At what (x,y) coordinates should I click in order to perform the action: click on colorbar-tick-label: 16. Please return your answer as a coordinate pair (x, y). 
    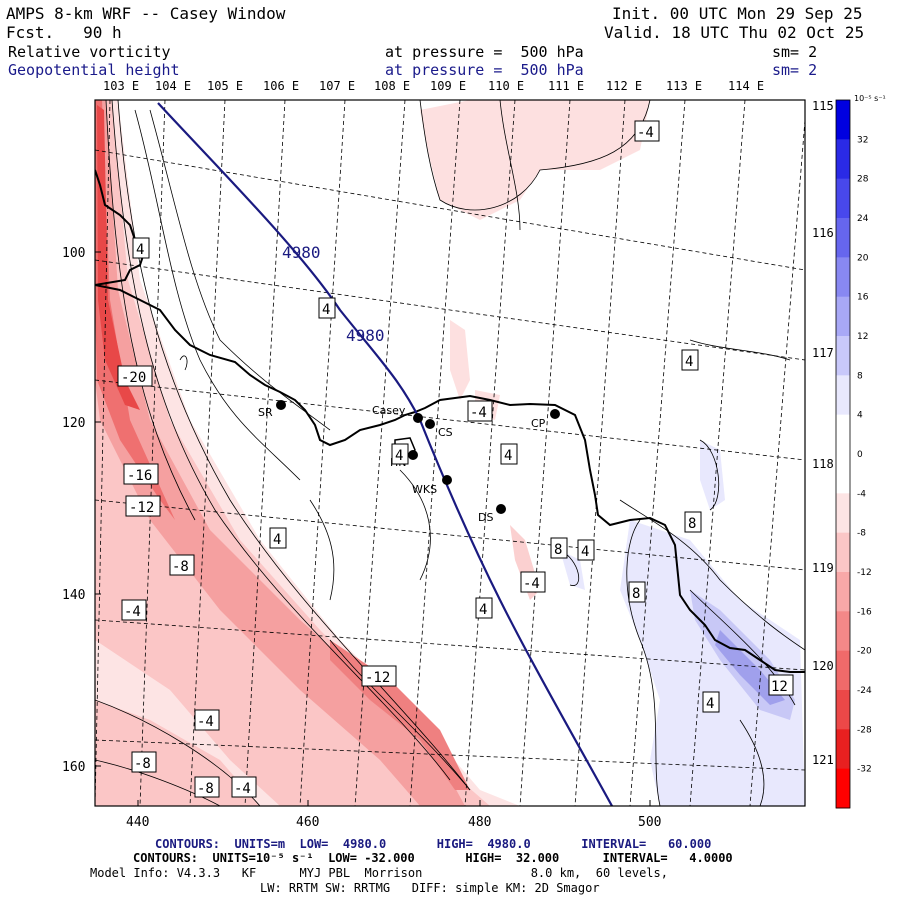
    Looking at the image, I should click on (863, 298).